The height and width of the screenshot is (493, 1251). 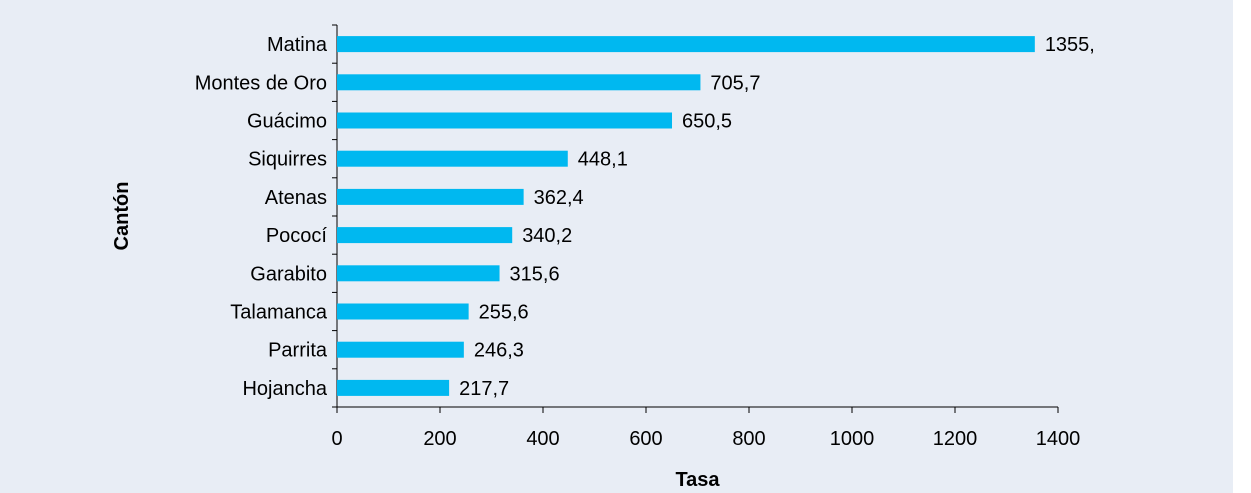 I want to click on x-tick-label: 1000, so click(x=852, y=439).